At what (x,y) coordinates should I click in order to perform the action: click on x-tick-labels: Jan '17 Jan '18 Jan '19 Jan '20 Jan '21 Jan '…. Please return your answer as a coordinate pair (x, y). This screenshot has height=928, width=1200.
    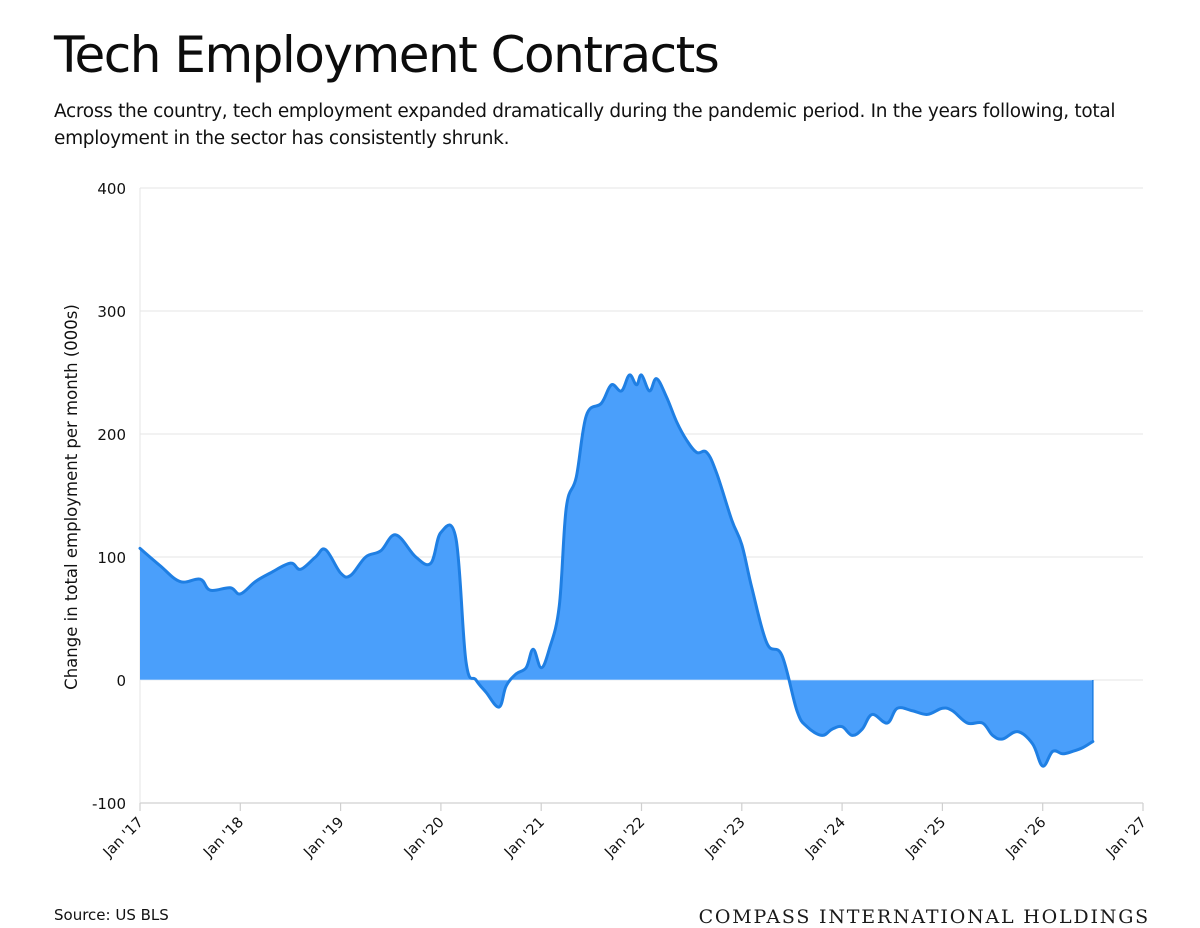
    Looking at the image, I should click on (625, 838).